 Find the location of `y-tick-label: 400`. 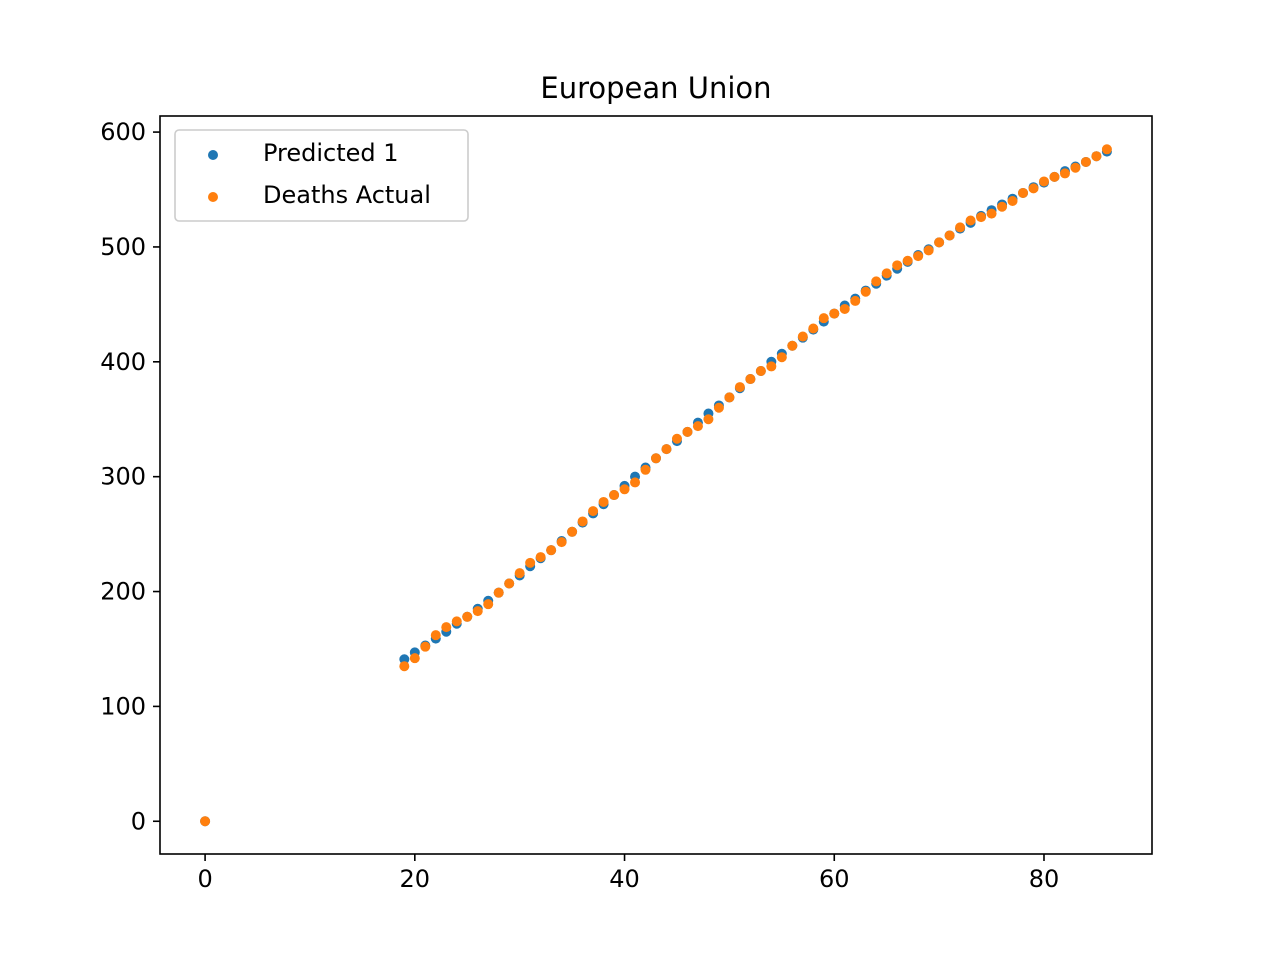

y-tick-label: 400 is located at coordinates (123, 362).